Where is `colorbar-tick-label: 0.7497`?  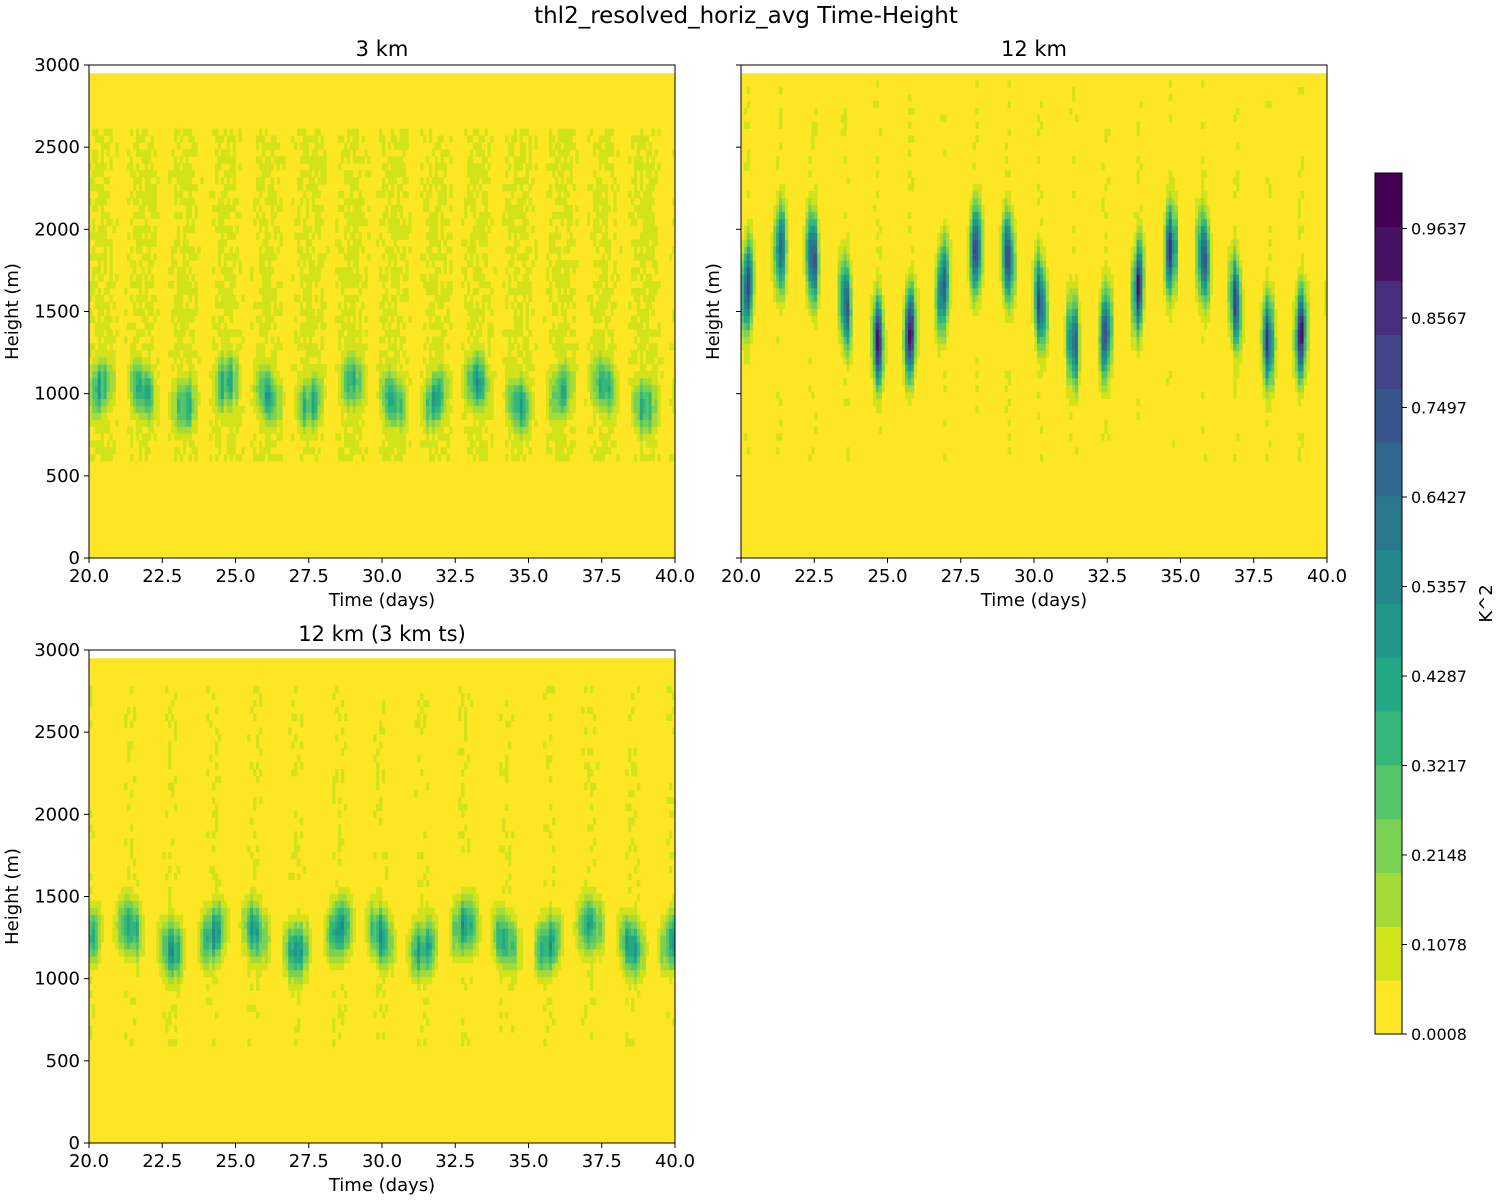 colorbar-tick-label: 0.7497 is located at coordinates (1439, 407).